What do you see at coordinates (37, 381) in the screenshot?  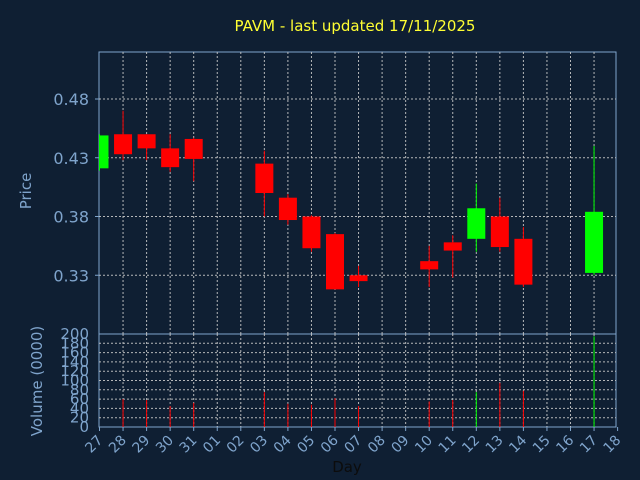 I see `volume-axis-label: Volume (0000)` at bounding box center [37, 381].